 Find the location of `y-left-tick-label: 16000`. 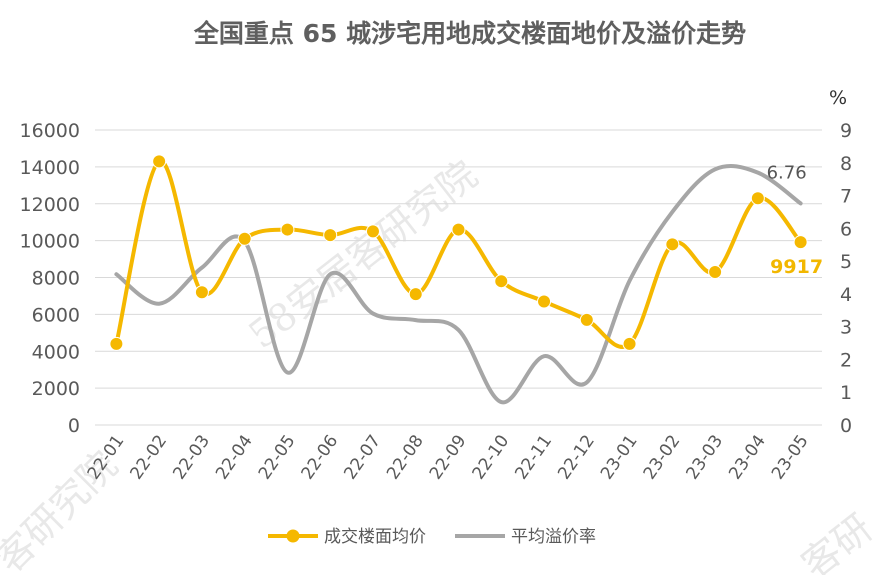

y-left-tick-label: 16000 is located at coordinates (50, 131).